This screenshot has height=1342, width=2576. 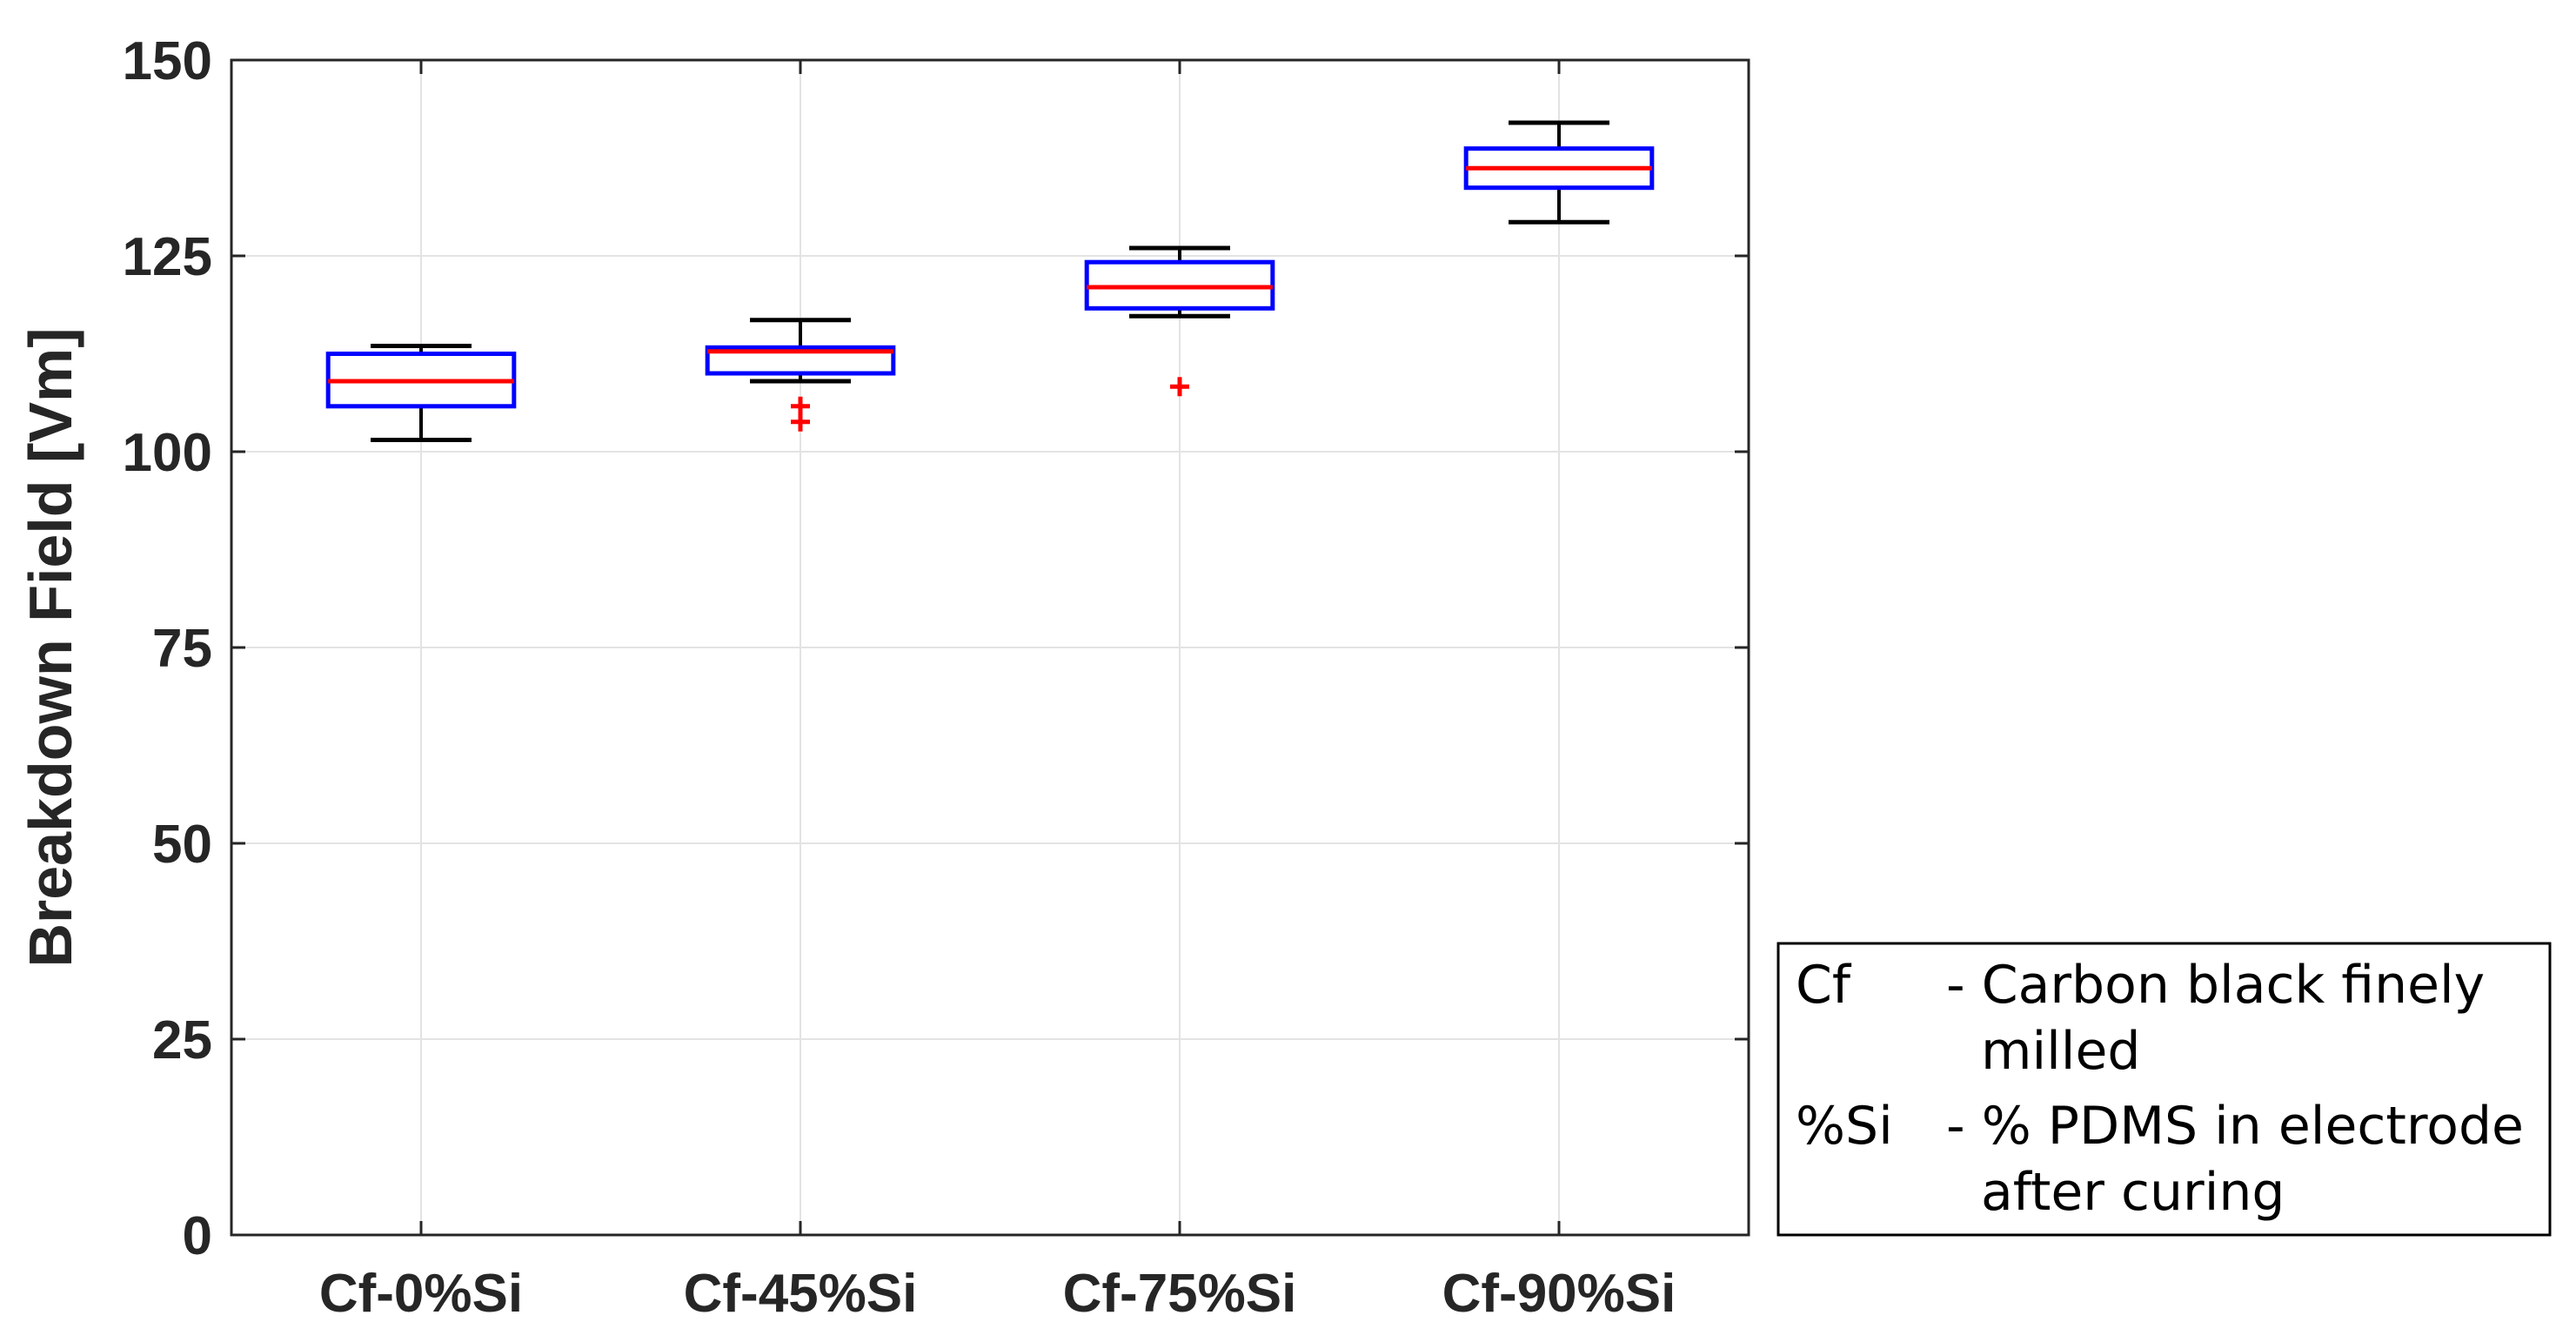 What do you see at coordinates (2060, 1051) in the screenshot?
I see `note-desc-cf-line2: milled` at bounding box center [2060, 1051].